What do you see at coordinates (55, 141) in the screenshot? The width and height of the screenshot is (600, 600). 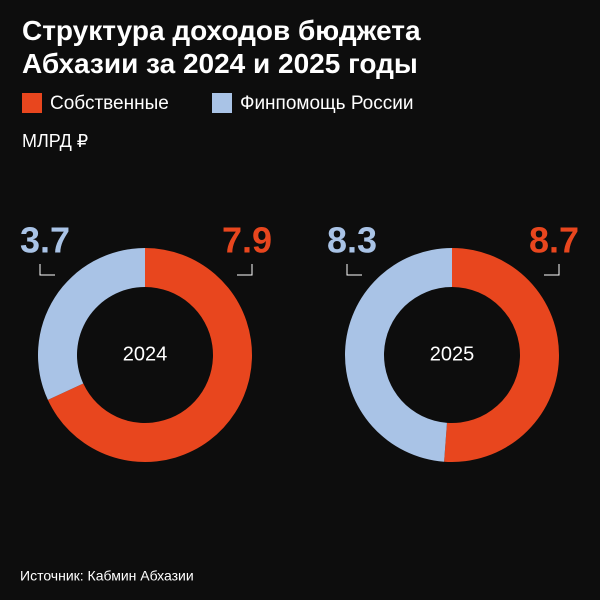 I see `unit-label: МЛРД ₽` at bounding box center [55, 141].